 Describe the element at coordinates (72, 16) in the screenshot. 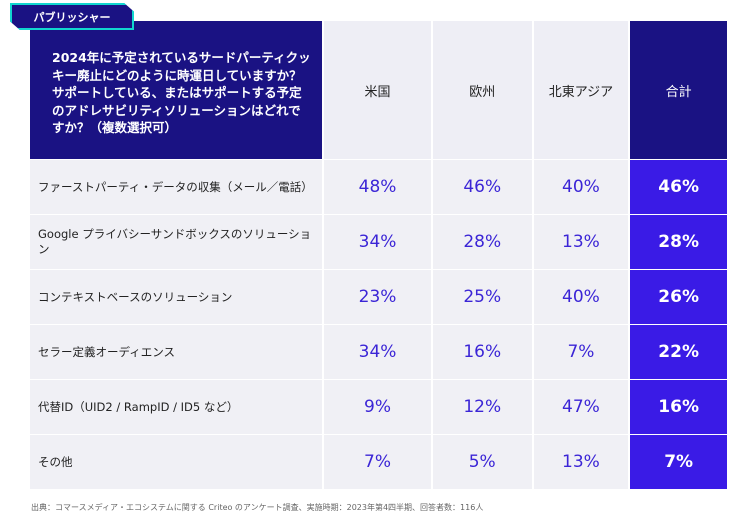

I see `publisher-tag: パブリッシャー` at that location.